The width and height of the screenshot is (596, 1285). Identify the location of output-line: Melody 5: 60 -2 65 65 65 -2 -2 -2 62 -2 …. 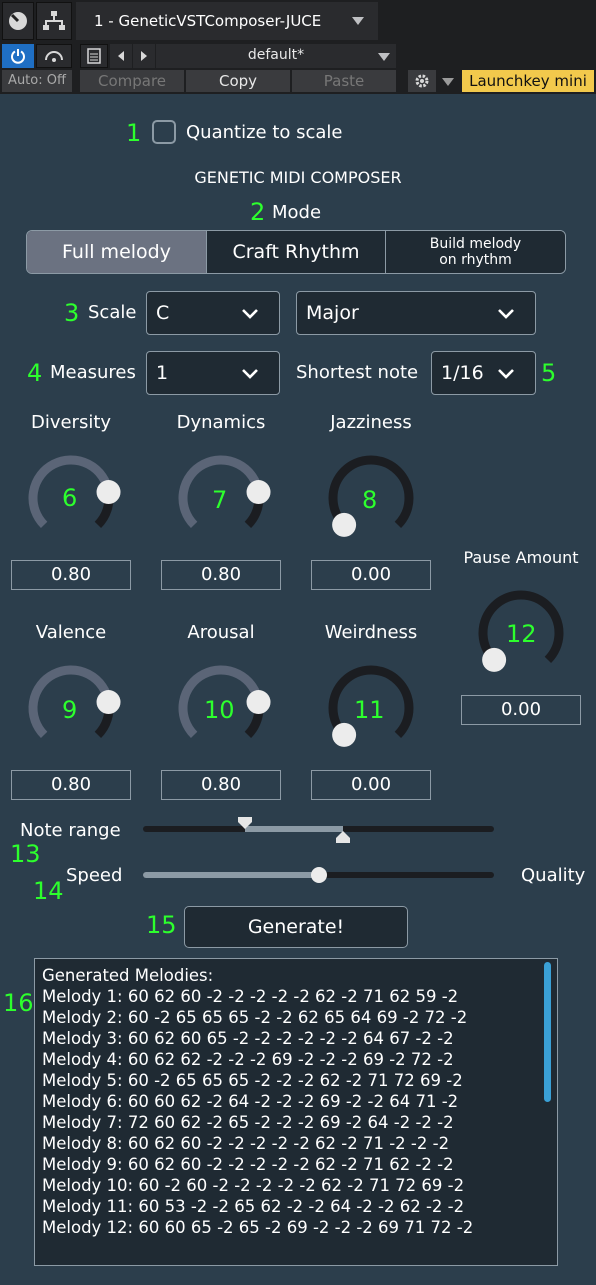
(252, 1080).